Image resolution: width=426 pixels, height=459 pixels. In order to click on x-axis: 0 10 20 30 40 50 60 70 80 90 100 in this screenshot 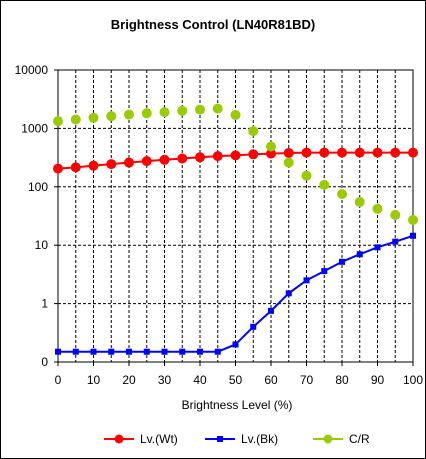, I will do `click(239, 374)`.